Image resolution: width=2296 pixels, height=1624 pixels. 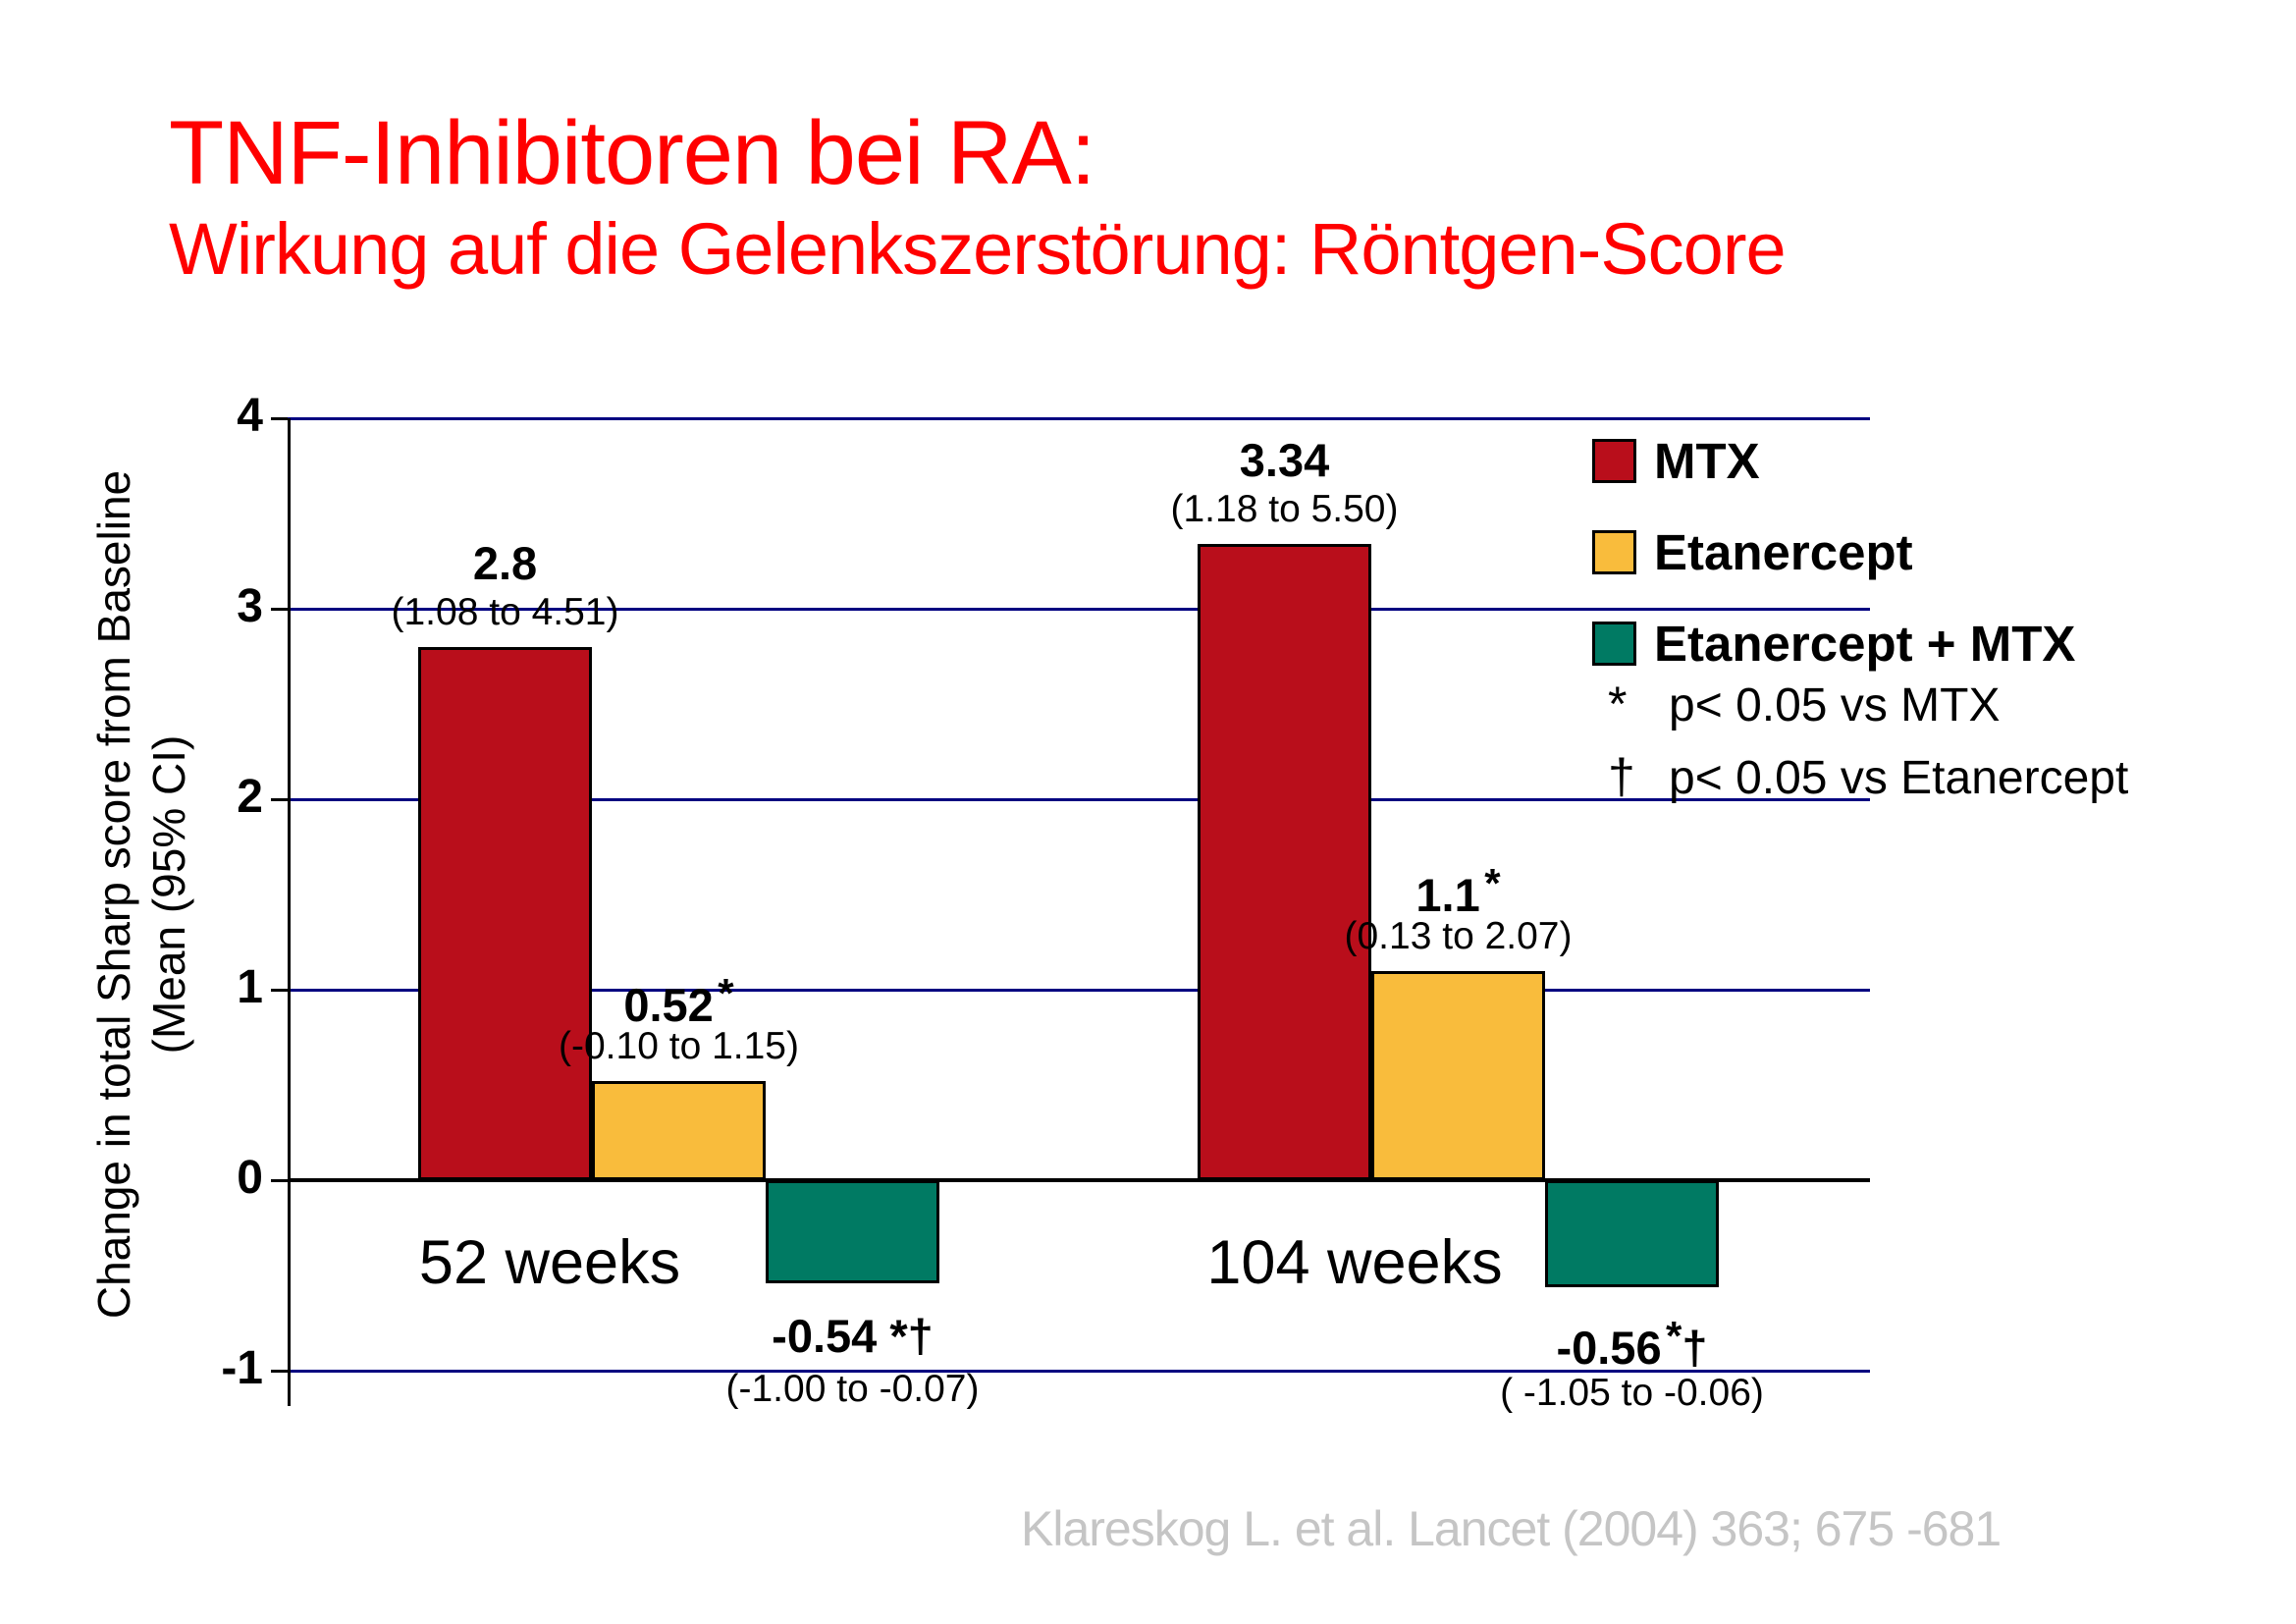 What do you see at coordinates (1899, 778) in the screenshot?
I see `footnote-dagger-text: p< 0.05 vs Etanercept` at bounding box center [1899, 778].